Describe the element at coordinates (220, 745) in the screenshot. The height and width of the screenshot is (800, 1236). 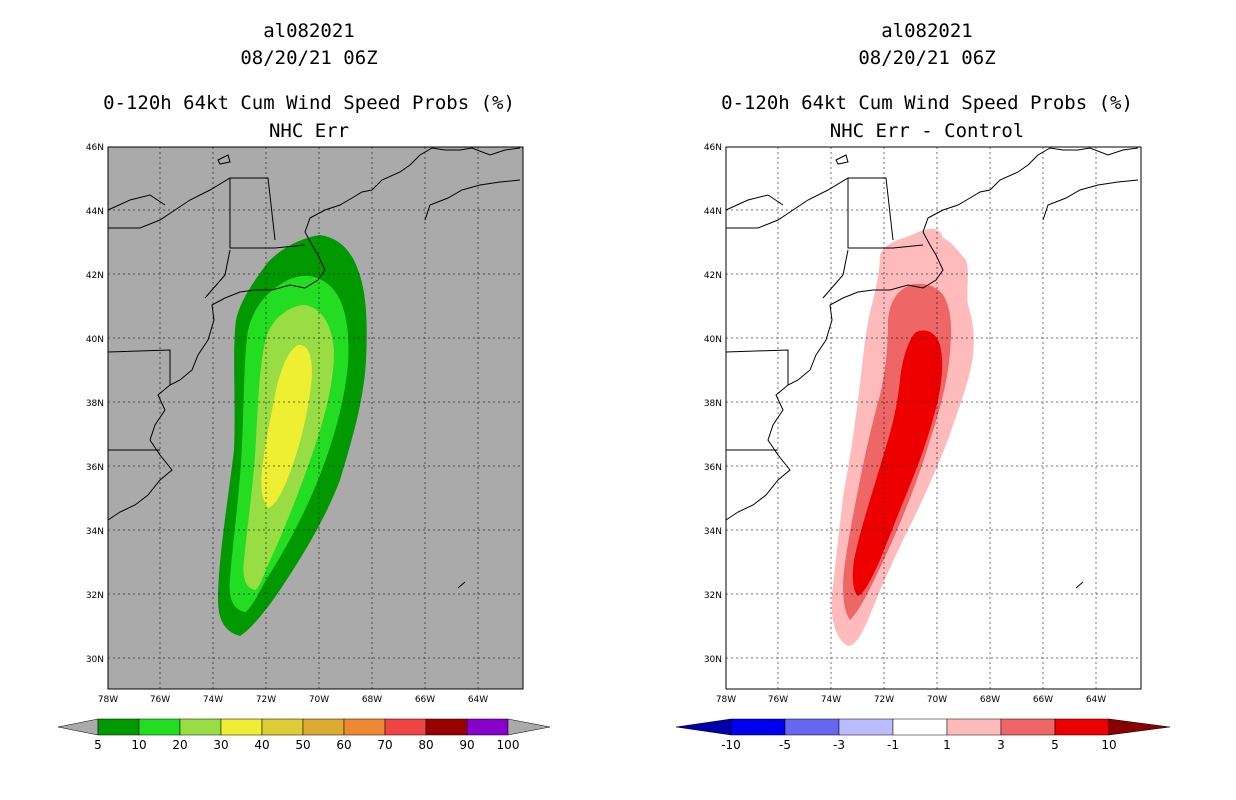
I see `colorbar-label: 30` at that location.